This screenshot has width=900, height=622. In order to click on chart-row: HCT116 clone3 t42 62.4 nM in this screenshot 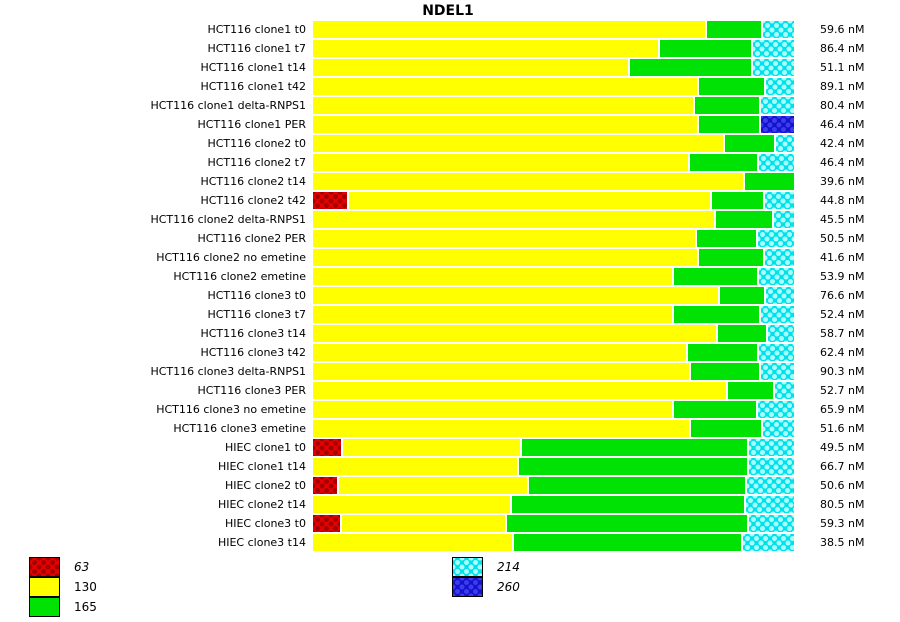, I will do `click(450, 352)`.